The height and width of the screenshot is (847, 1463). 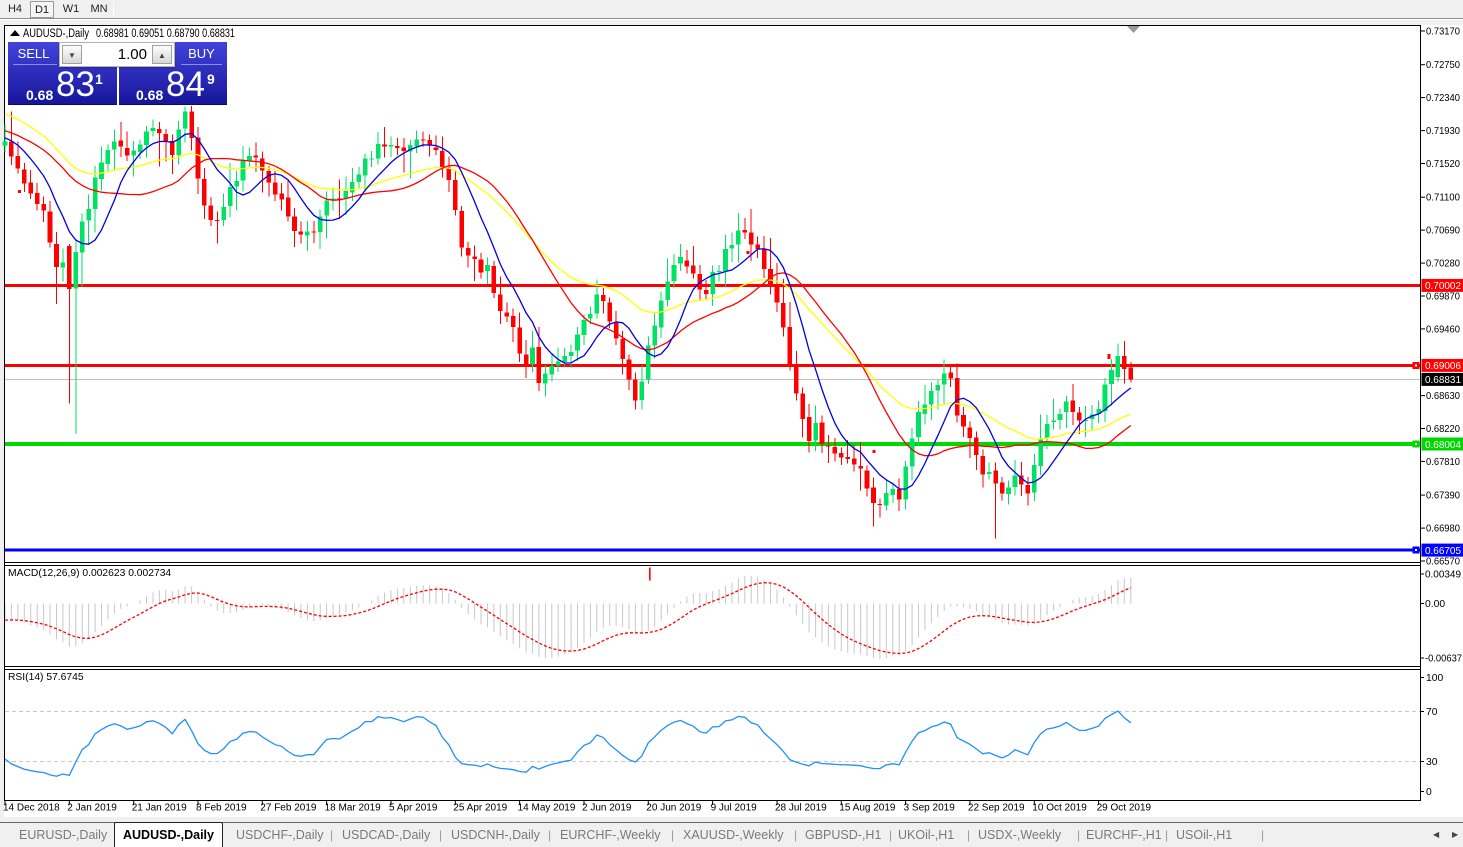 What do you see at coordinates (996, 808) in the screenshot?
I see `svg-text: 22 Sep 2019` at bounding box center [996, 808].